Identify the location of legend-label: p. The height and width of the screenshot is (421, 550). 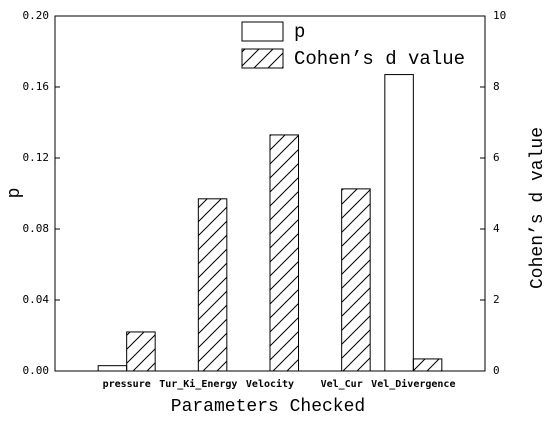
(299, 32).